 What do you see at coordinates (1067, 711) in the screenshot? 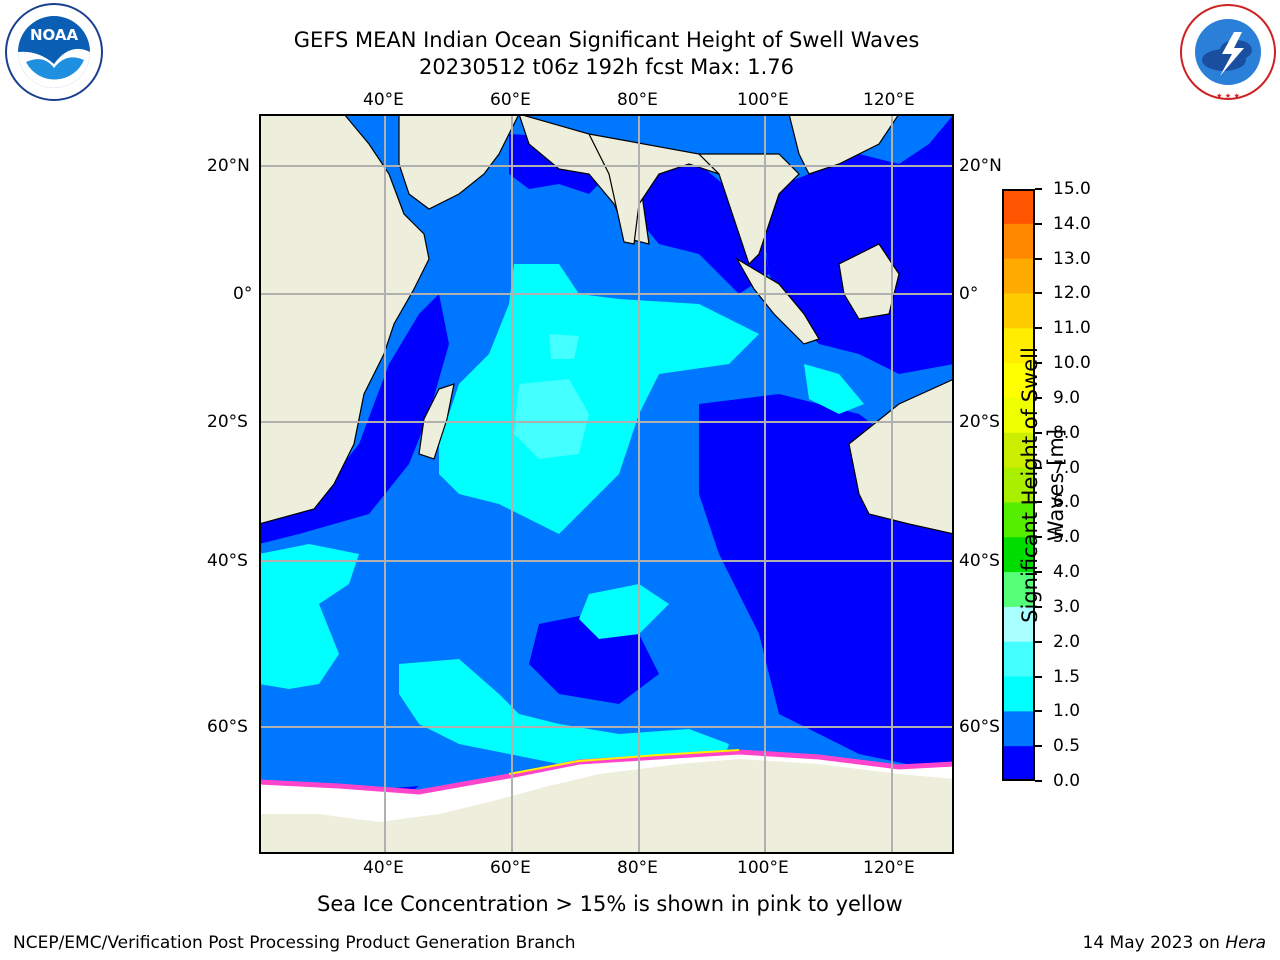
I see `colorbar-tick-label: 1.0` at bounding box center [1067, 711].